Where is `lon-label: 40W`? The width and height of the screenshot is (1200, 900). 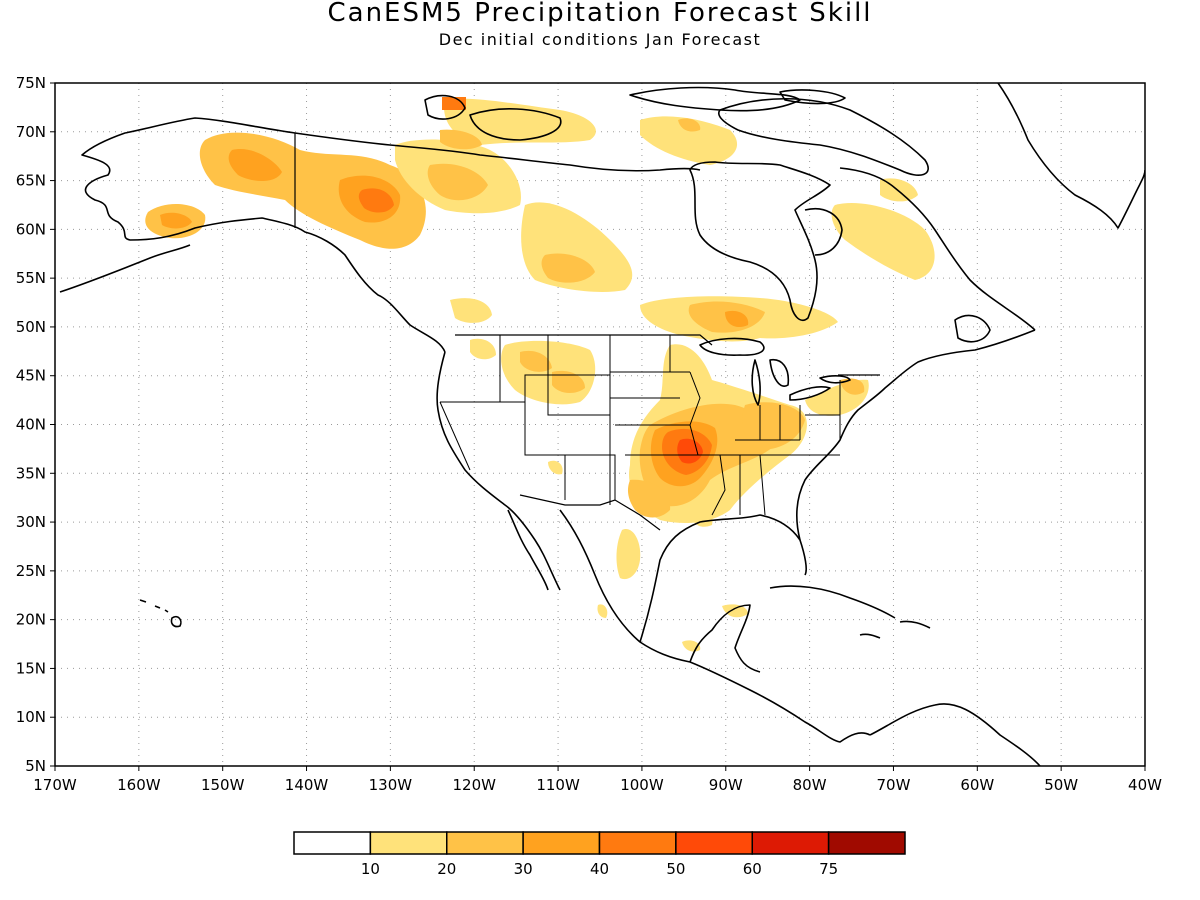
lon-label: 40W is located at coordinates (1145, 785).